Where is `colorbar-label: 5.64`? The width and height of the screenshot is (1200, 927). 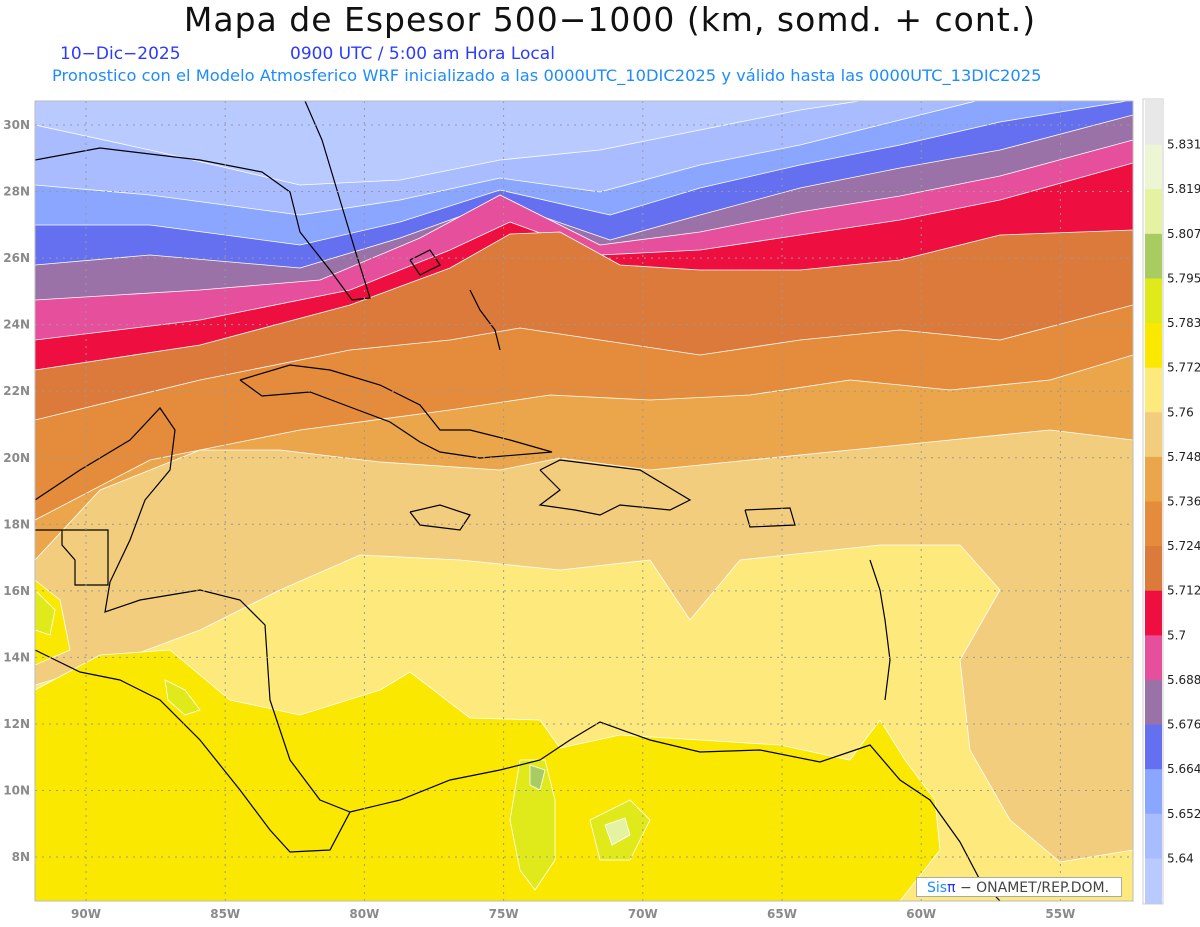
colorbar-label: 5.64 is located at coordinates (1180, 858).